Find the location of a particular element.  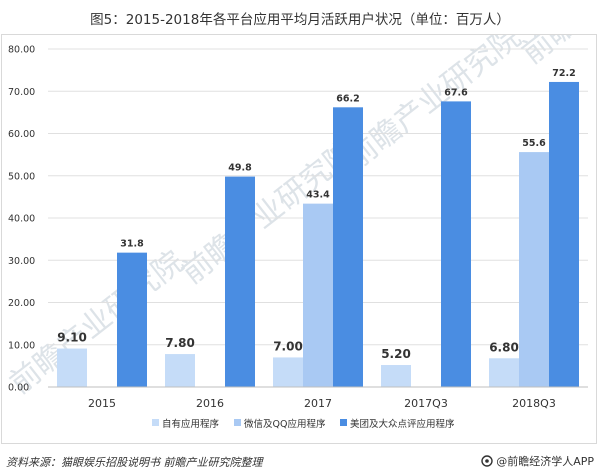

brand-credit: @前瞻经济学人APP is located at coordinates (537, 461).